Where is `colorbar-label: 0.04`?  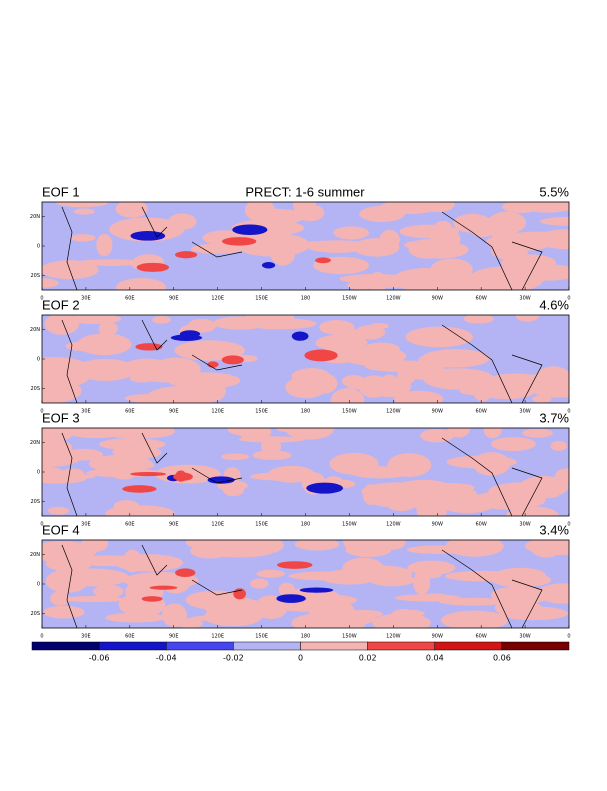 colorbar-label: 0.04 is located at coordinates (435, 658).